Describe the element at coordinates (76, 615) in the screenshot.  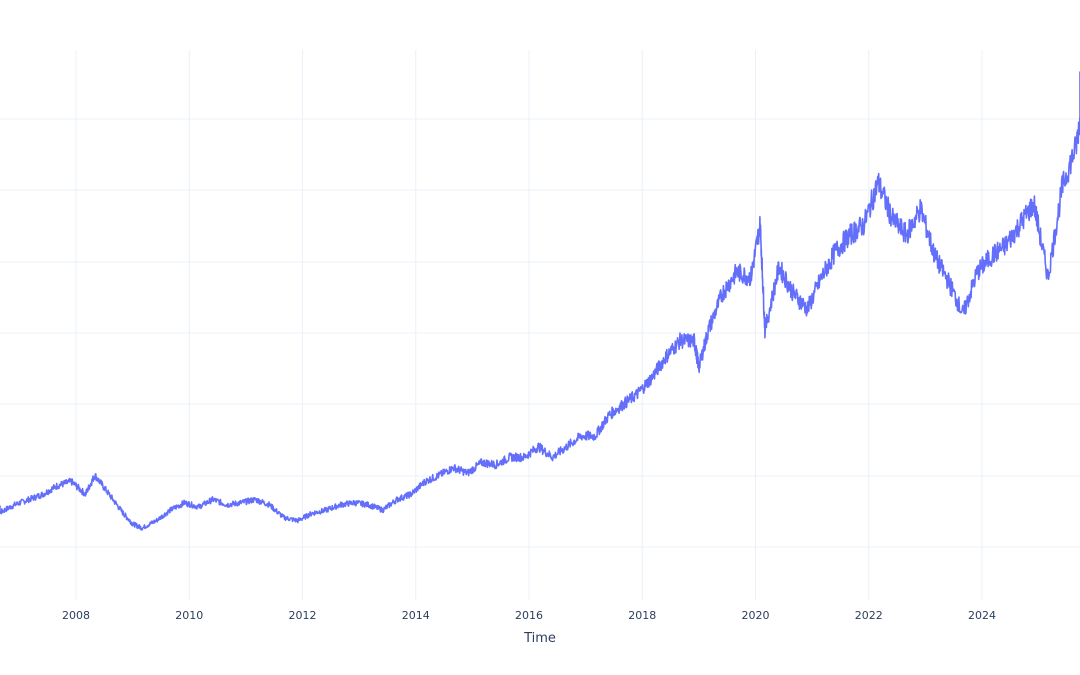
I see `x-tick-label: 2008` at that location.